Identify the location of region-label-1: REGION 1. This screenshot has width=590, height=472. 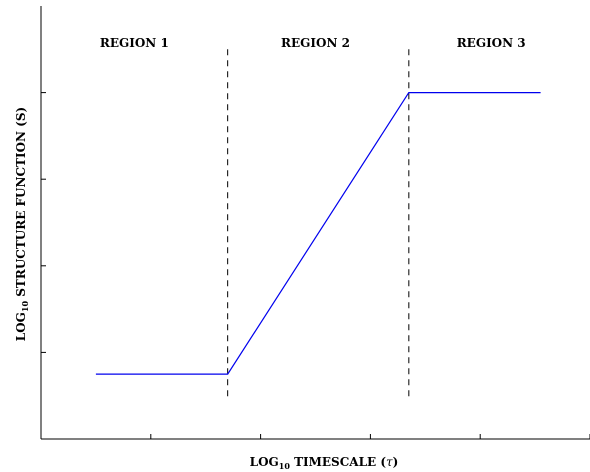
(134, 43).